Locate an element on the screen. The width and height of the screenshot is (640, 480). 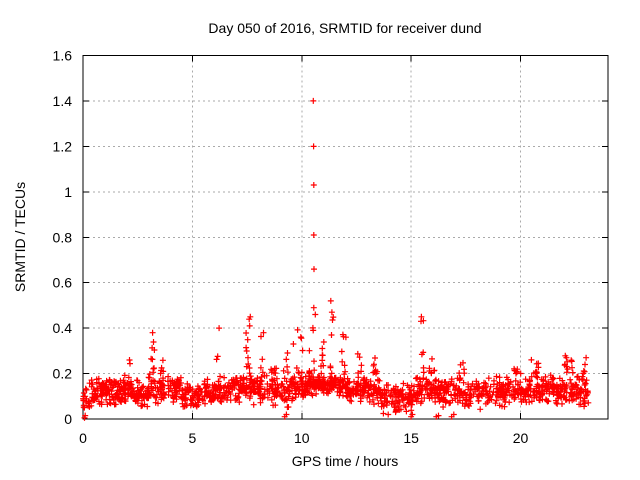
y-tick-label: 0.4 is located at coordinates (63, 328).